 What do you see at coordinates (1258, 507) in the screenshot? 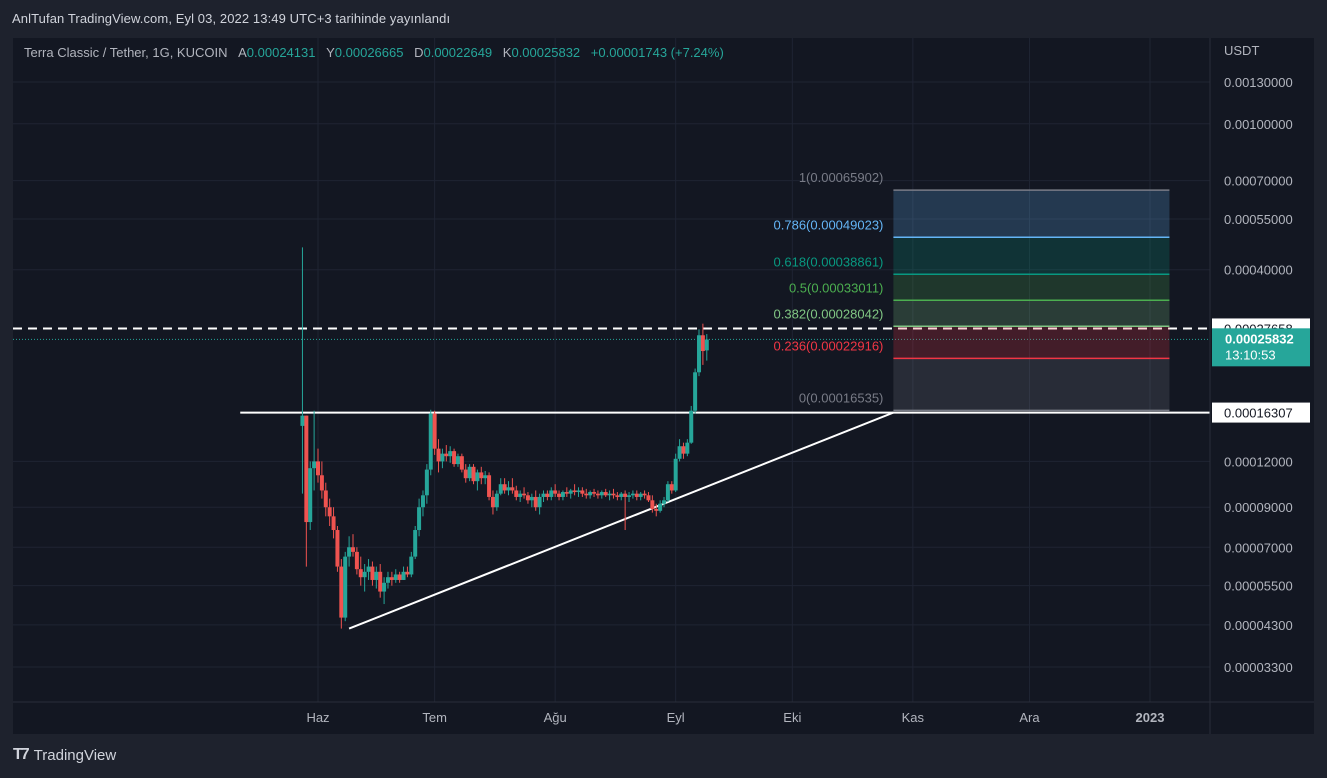
I see `price-tick-label: 0.00009000` at bounding box center [1258, 507].